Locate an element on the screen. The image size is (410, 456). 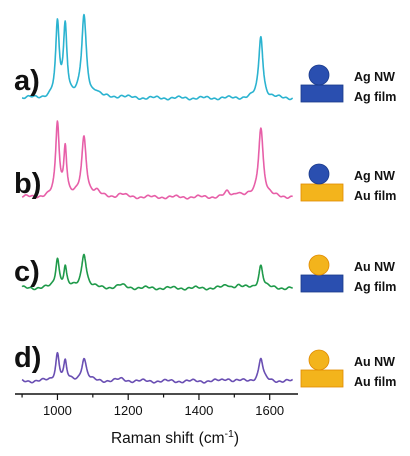
x-tick-label-1000: 1000 is located at coordinates (57, 410).